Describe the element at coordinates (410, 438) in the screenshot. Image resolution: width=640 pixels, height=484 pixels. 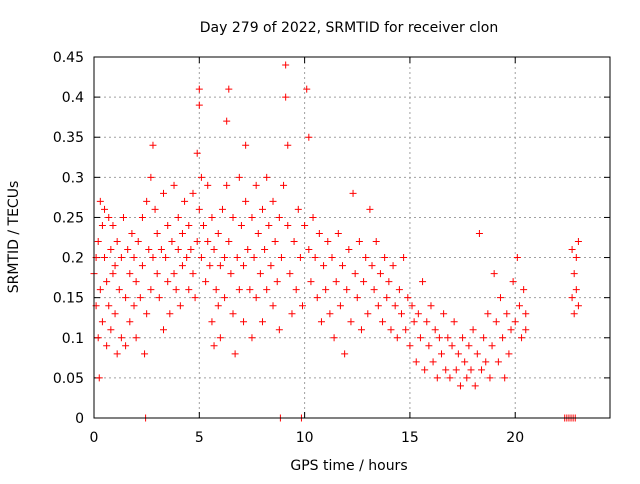
I see `x-tick-label: 15` at that location.